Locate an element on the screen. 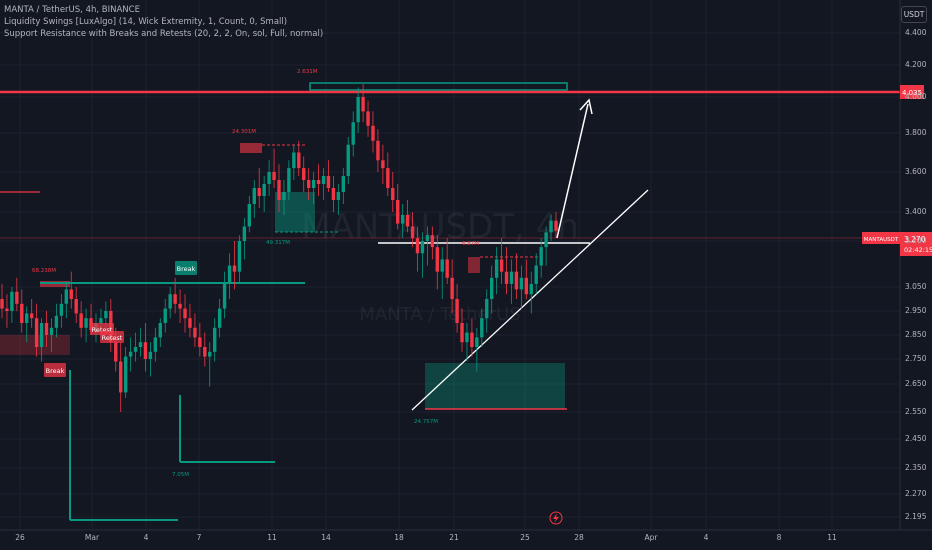  legend-symbol: MANTA / TetherUS, 4h, BINANCE is located at coordinates (72, 10).